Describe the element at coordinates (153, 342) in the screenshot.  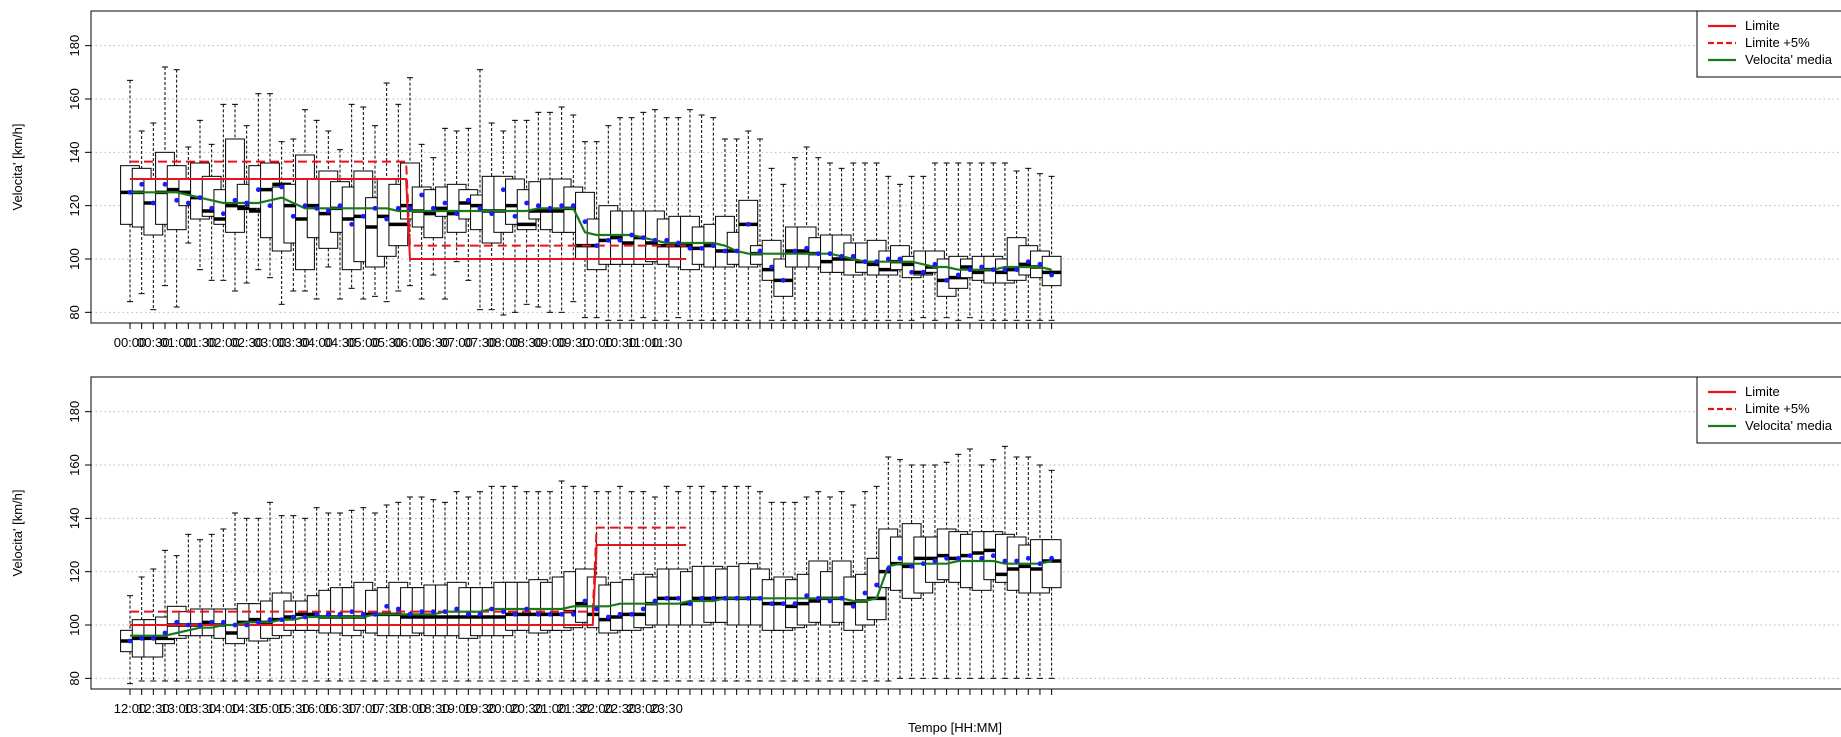
I see `x-tick-label: 00:30` at that location.